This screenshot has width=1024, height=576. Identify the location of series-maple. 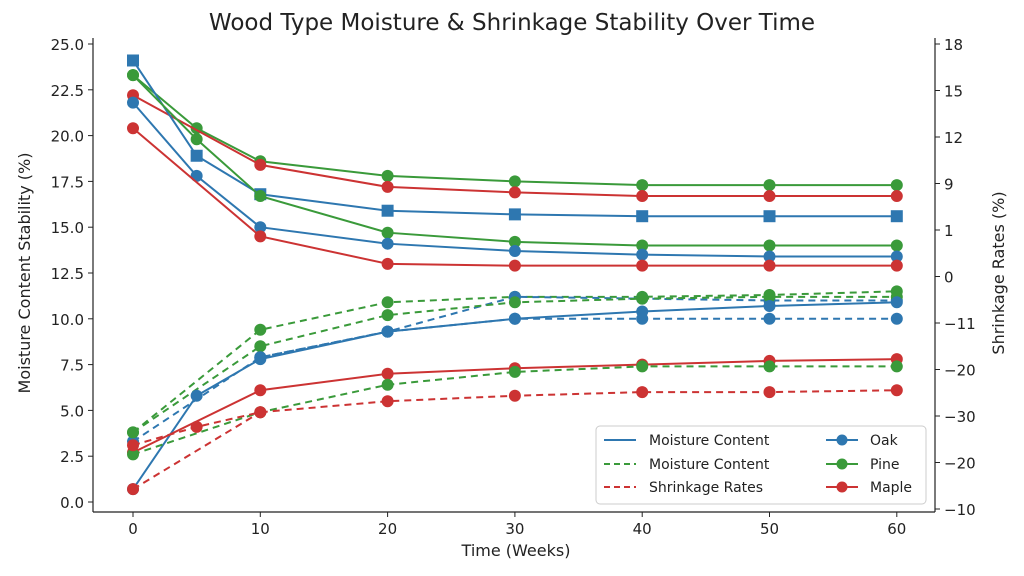
(197, 451).